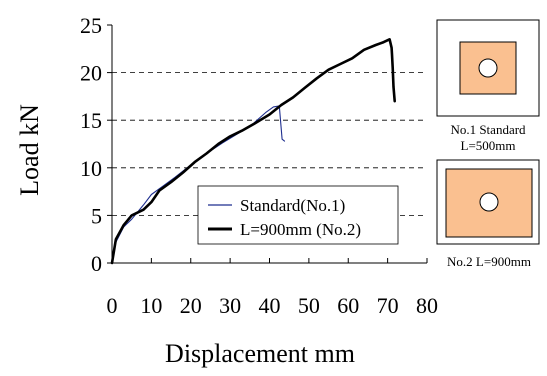 This screenshot has height=376, width=547. What do you see at coordinates (230, 305) in the screenshot?
I see `x-tick-label-30: 30` at bounding box center [230, 305].